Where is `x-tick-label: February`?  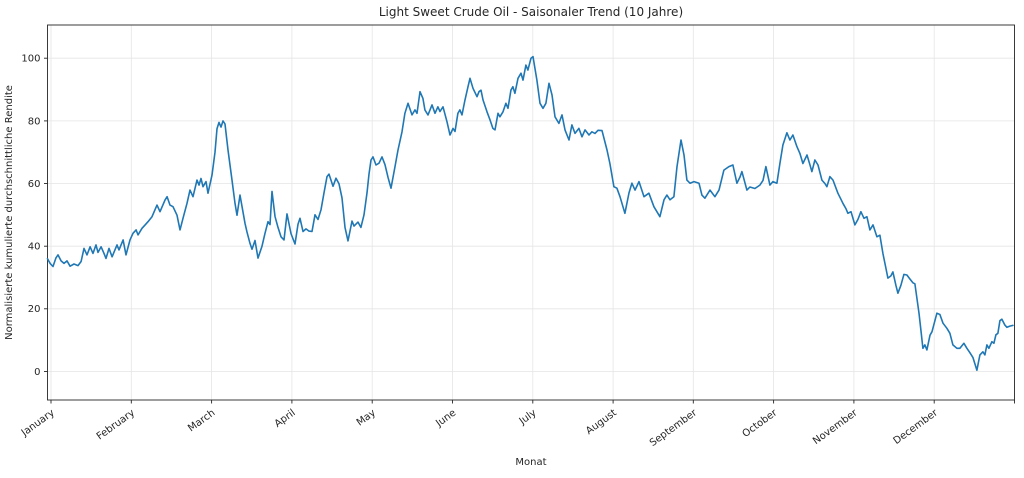
x-tick-label: February is located at coordinates (116, 424).